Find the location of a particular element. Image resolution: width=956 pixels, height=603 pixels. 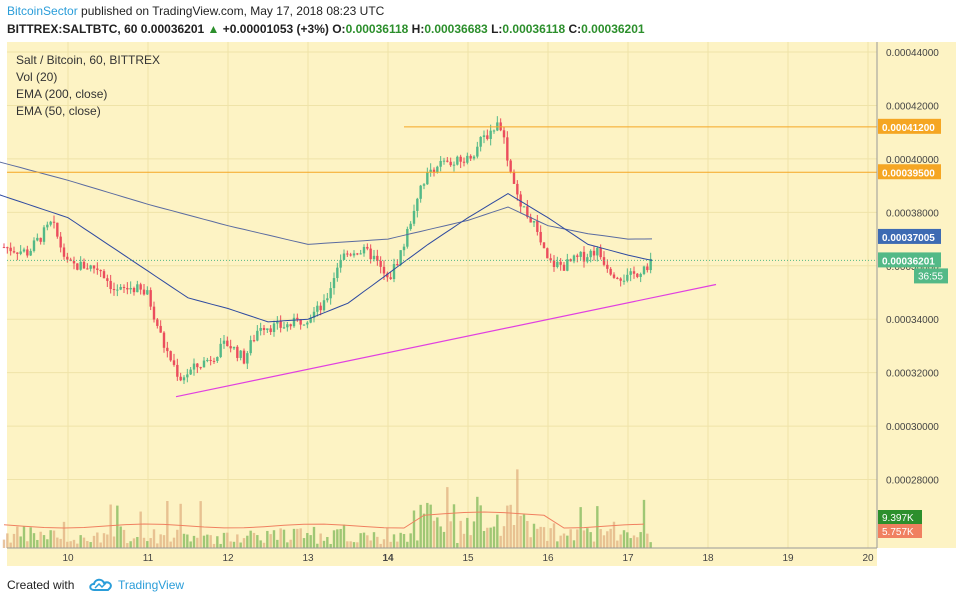

tradingview-link: TradingView is located at coordinates (151, 585).